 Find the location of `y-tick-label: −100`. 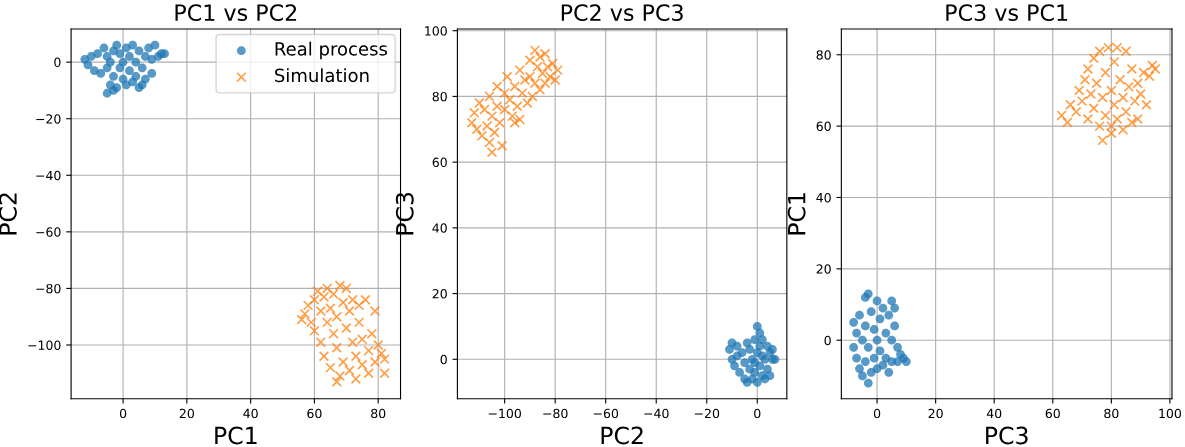

y-tick-label: −100 is located at coordinates (44, 345).